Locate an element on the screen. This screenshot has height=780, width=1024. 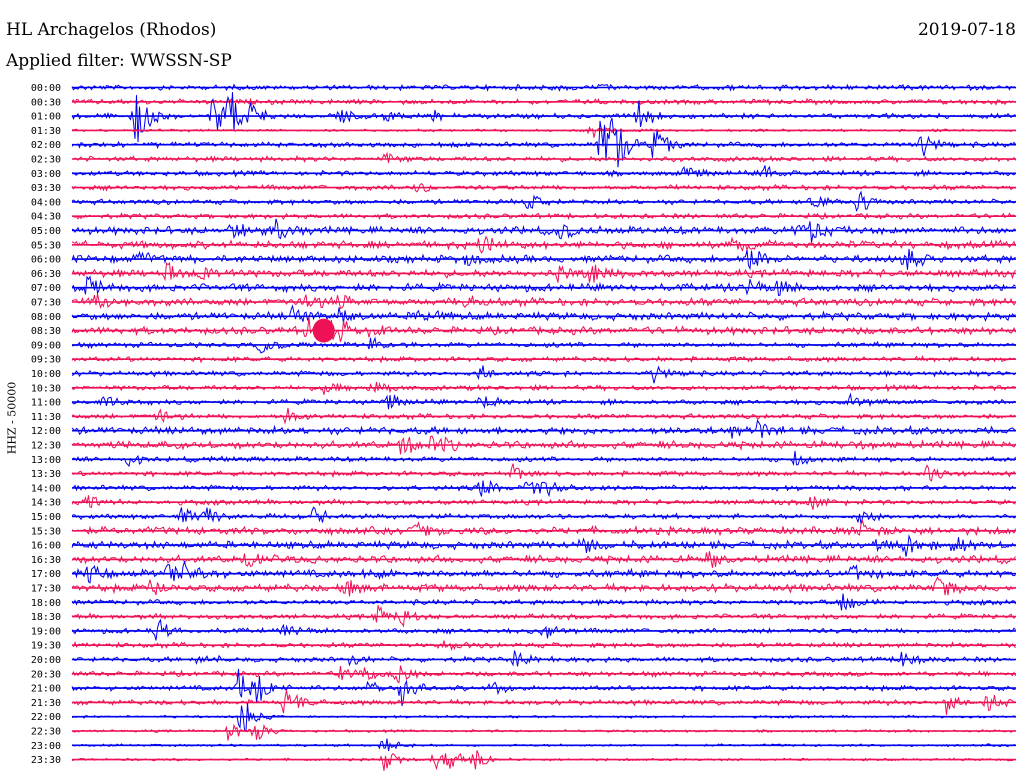
row-label-1730: 17:30 is located at coordinates (46, 589).